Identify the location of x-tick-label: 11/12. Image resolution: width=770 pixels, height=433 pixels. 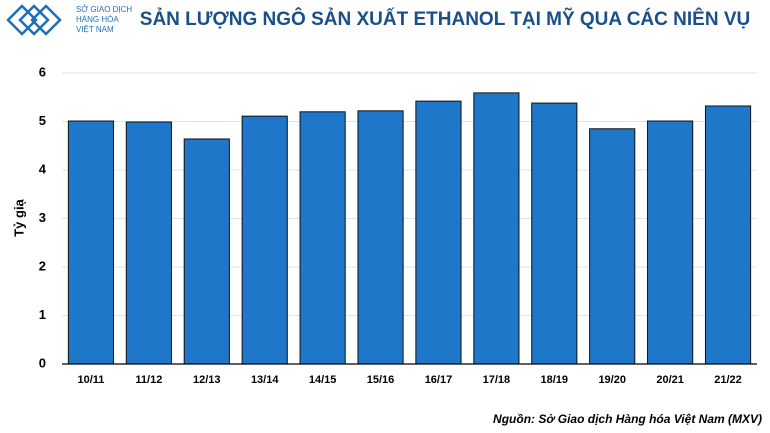
(148, 380).